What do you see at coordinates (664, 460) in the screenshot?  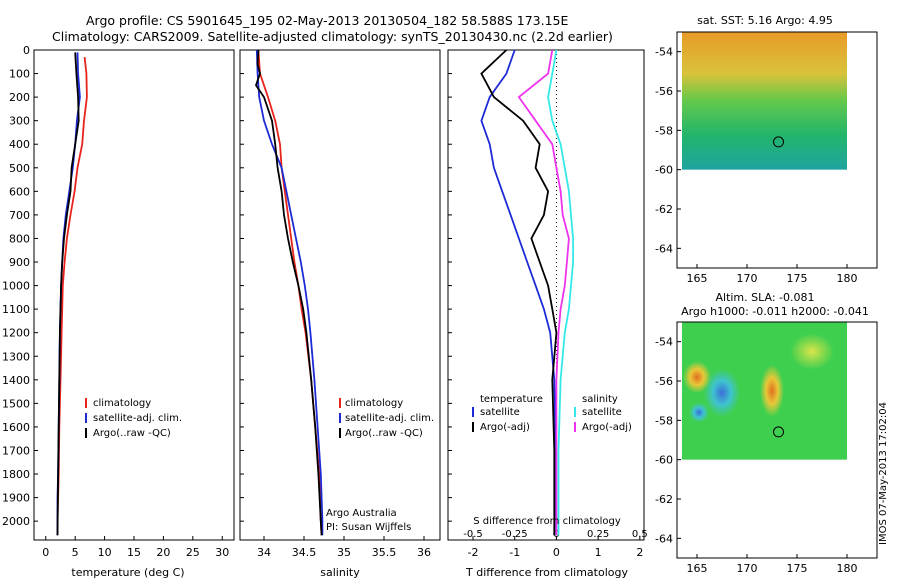 I see `lat-tick-label: -60` at bounding box center [664, 460].